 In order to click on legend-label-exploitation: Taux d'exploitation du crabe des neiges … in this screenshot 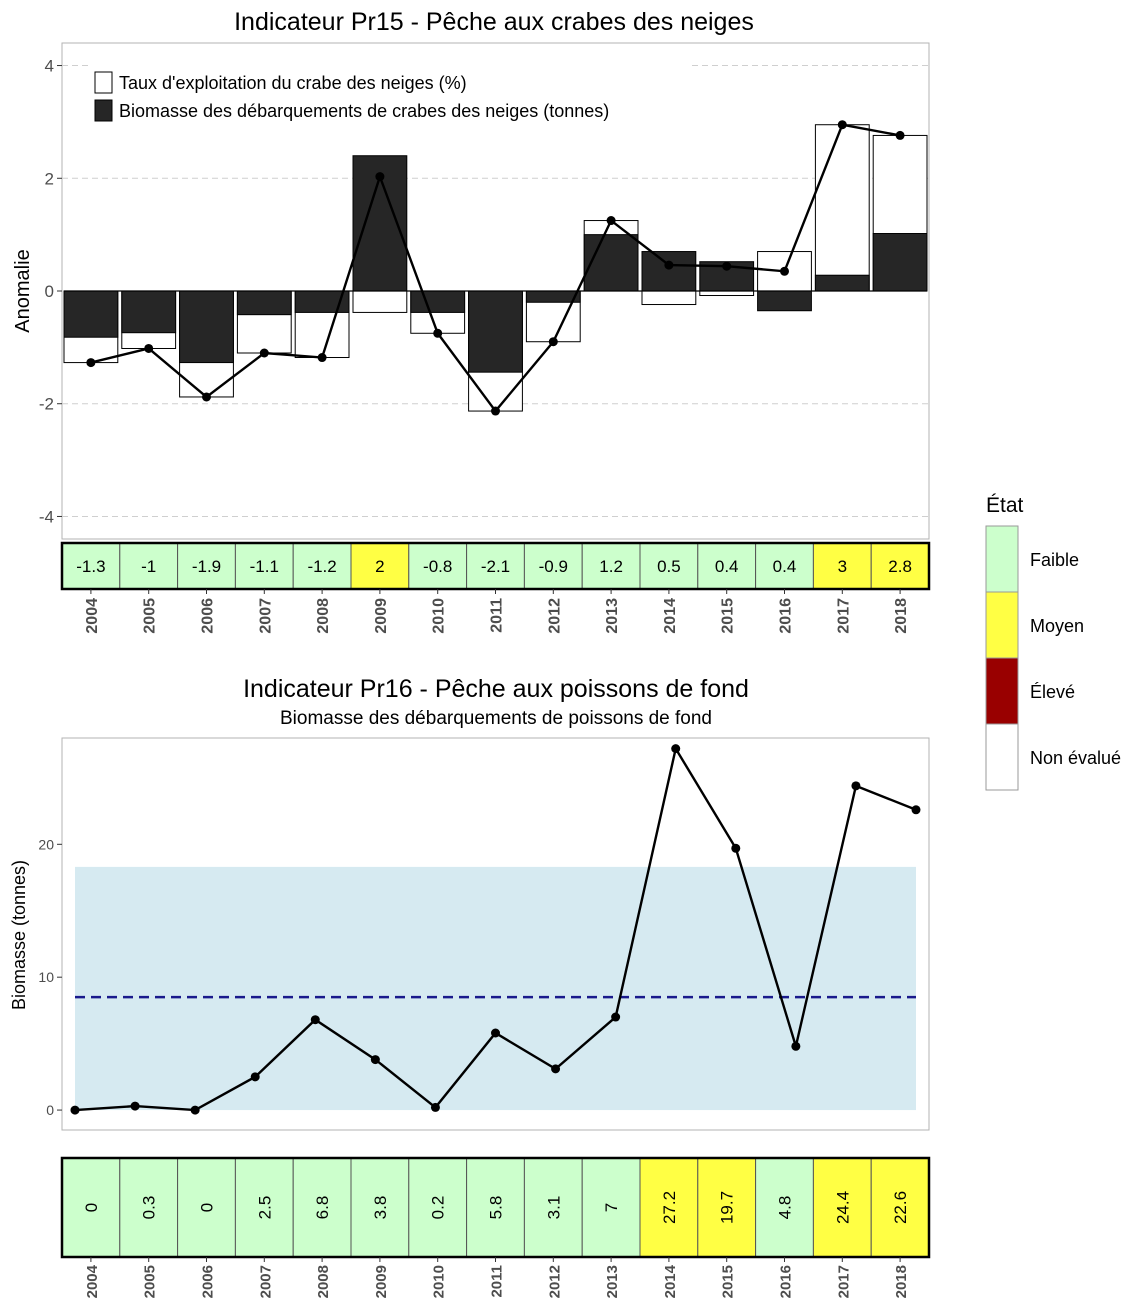, I will do `click(293, 83)`.